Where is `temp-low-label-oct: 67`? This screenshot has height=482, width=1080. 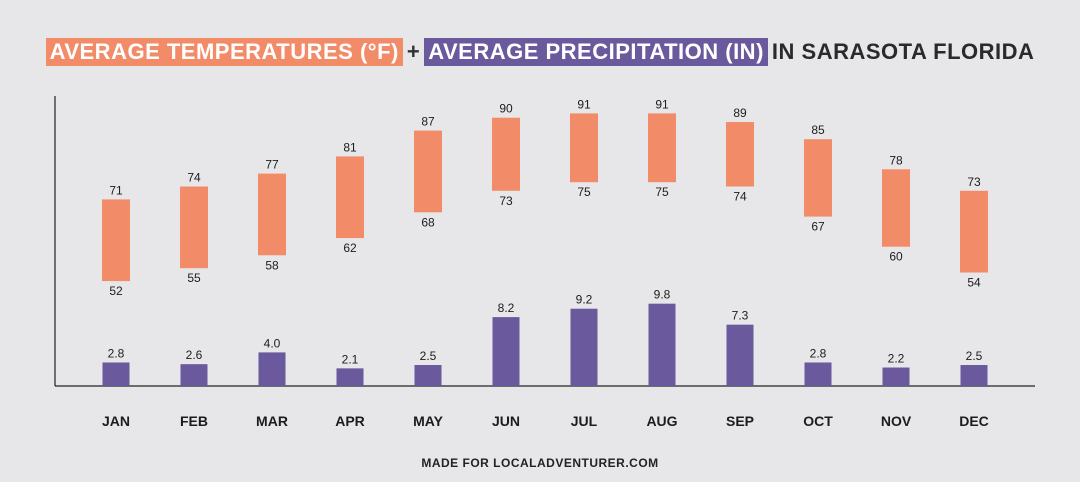
temp-low-label-oct: 67 is located at coordinates (818, 227).